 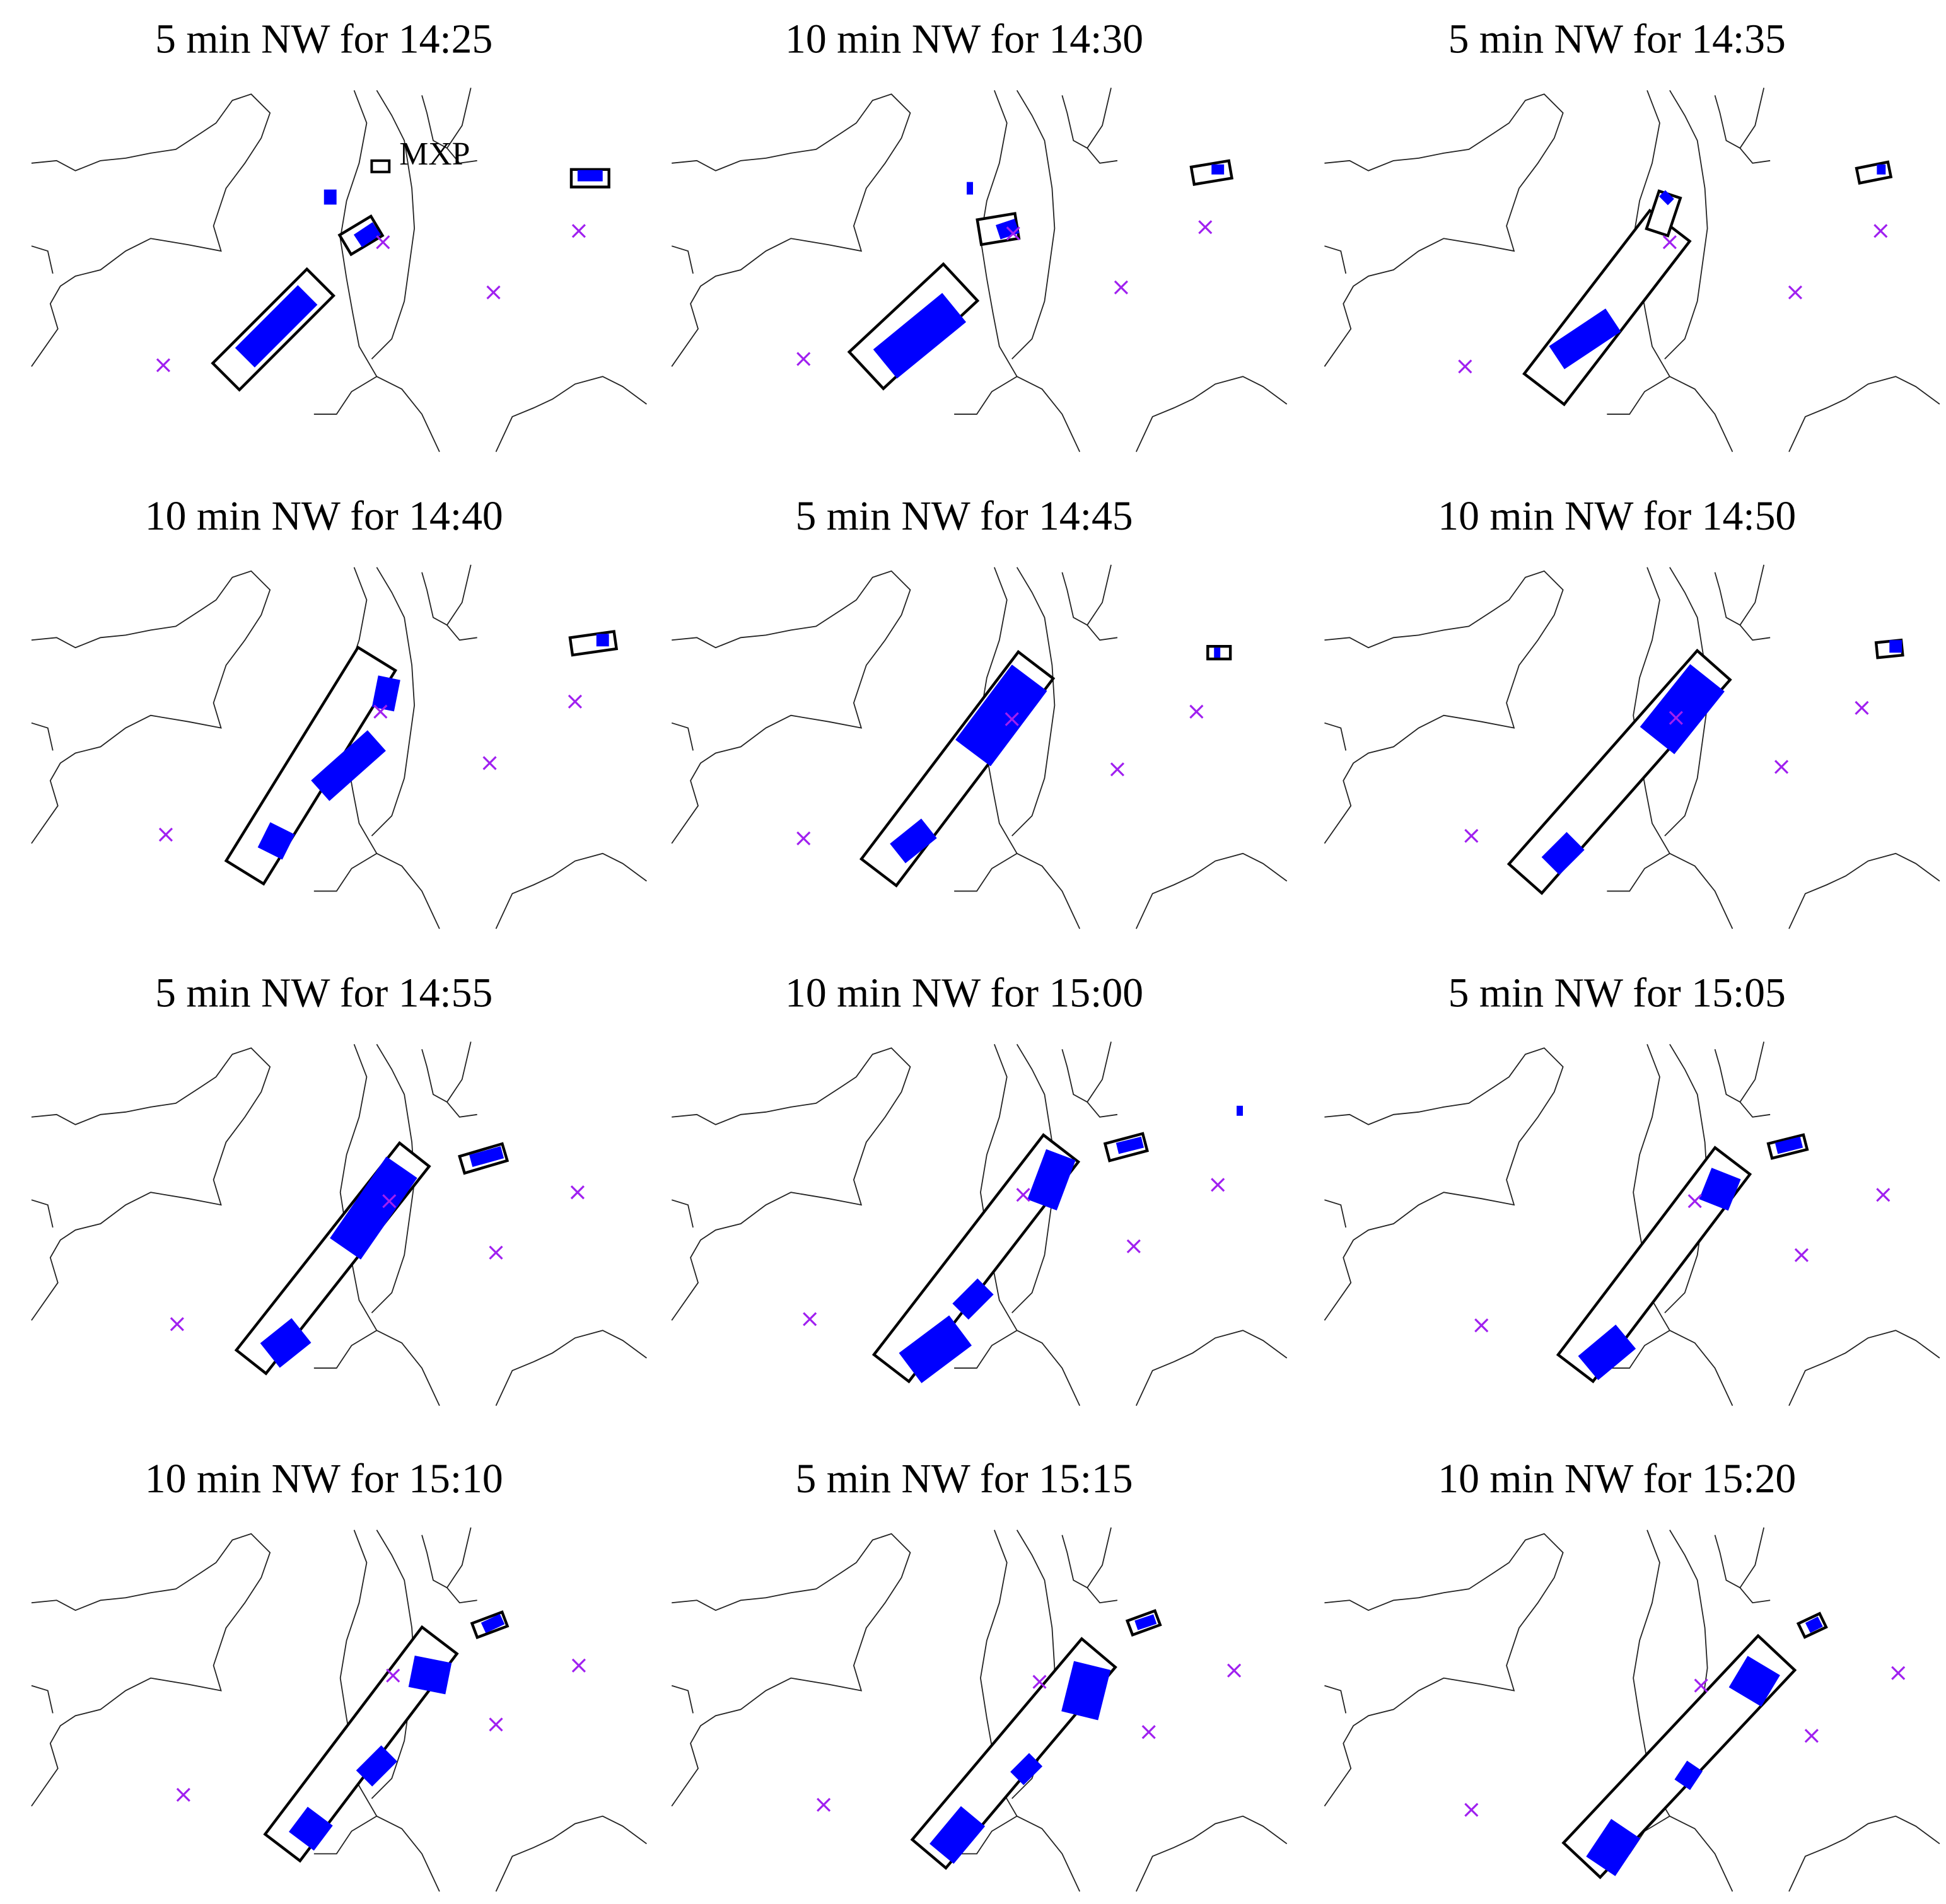 I want to click on map-panel: 5 min NW for 15:05, so click(x=1632, y=1188).